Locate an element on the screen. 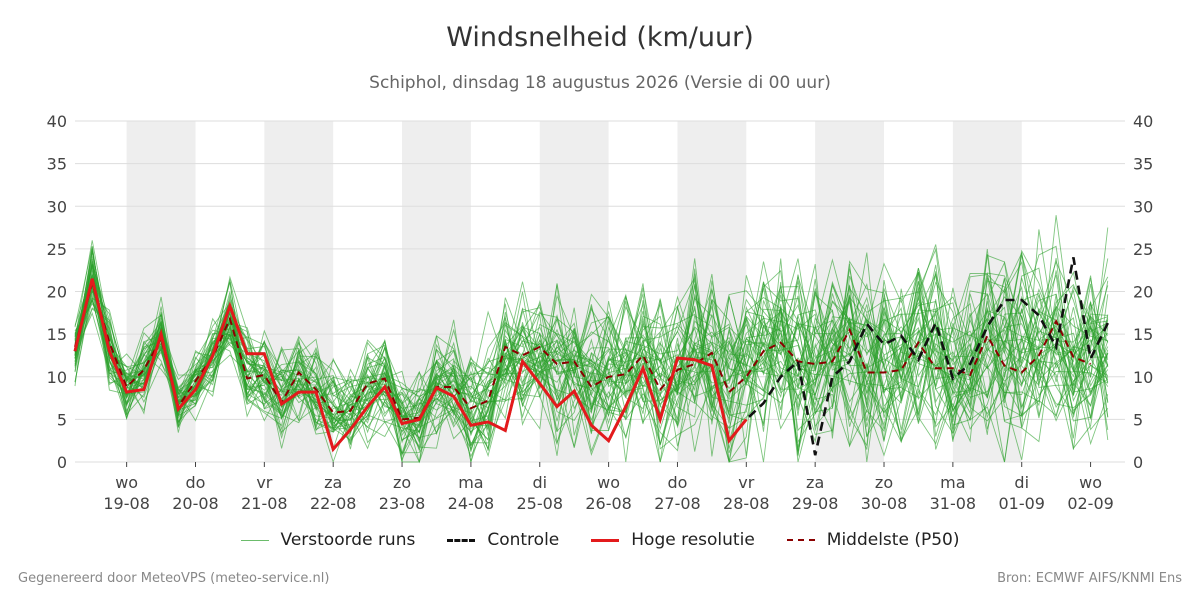  y-tick-left-15: 15 is located at coordinates (57, 334).